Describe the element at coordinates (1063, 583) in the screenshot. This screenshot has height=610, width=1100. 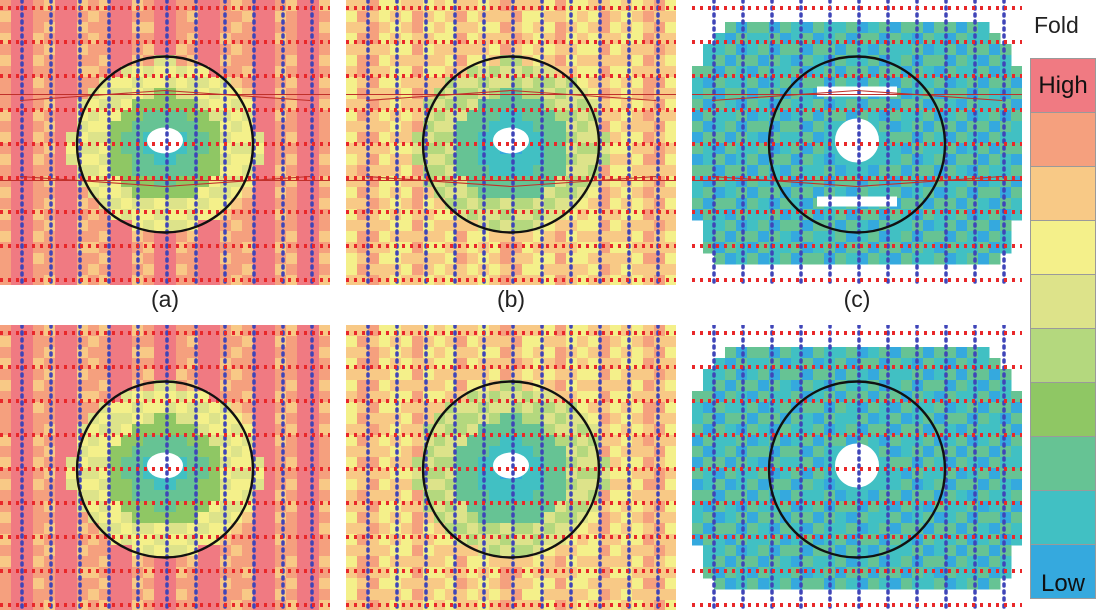
I see `legend-low-label: Low` at that location.